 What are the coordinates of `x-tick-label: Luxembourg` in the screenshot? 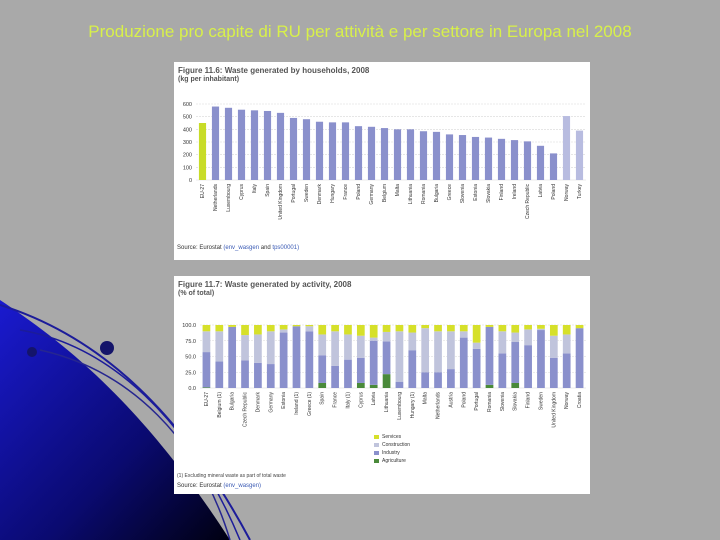 It's located at (400, 406).